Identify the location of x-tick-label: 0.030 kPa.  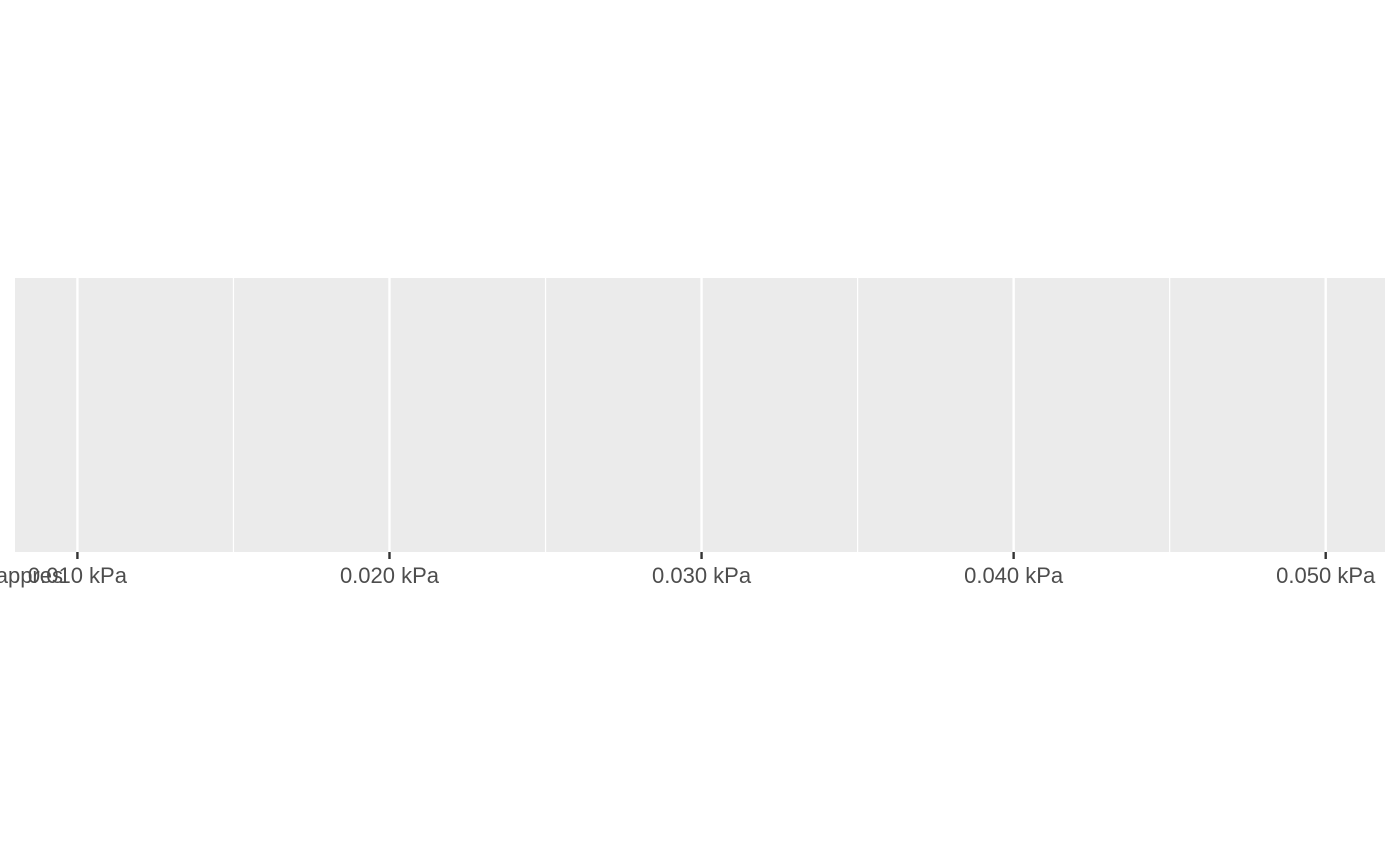
(702, 575).